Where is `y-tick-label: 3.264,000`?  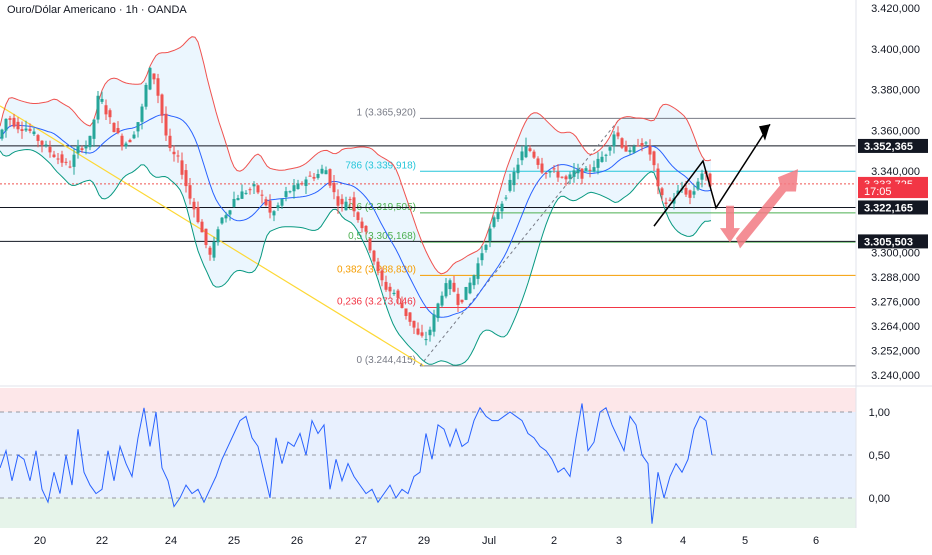
y-tick-label: 3.264,000 is located at coordinates (895, 327).